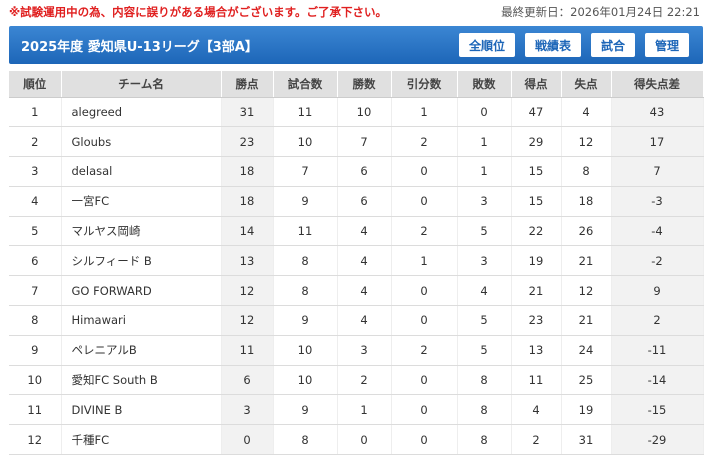 This screenshot has width=712, height=458. Describe the element at coordinates (141, 261) in the screenshot. I see `cell-team: シルフィード B` at that location.